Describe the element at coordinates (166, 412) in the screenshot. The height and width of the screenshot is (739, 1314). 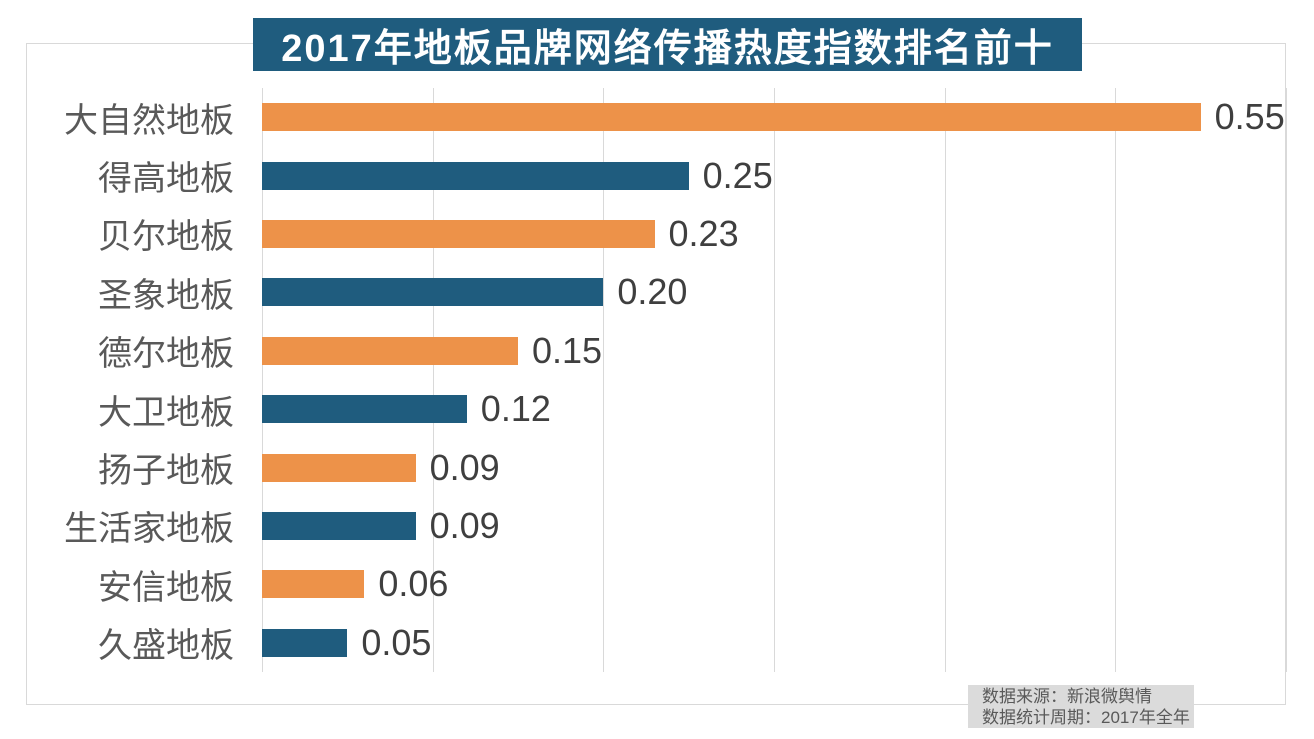
I see `category-label: 大卫地板` at that location.